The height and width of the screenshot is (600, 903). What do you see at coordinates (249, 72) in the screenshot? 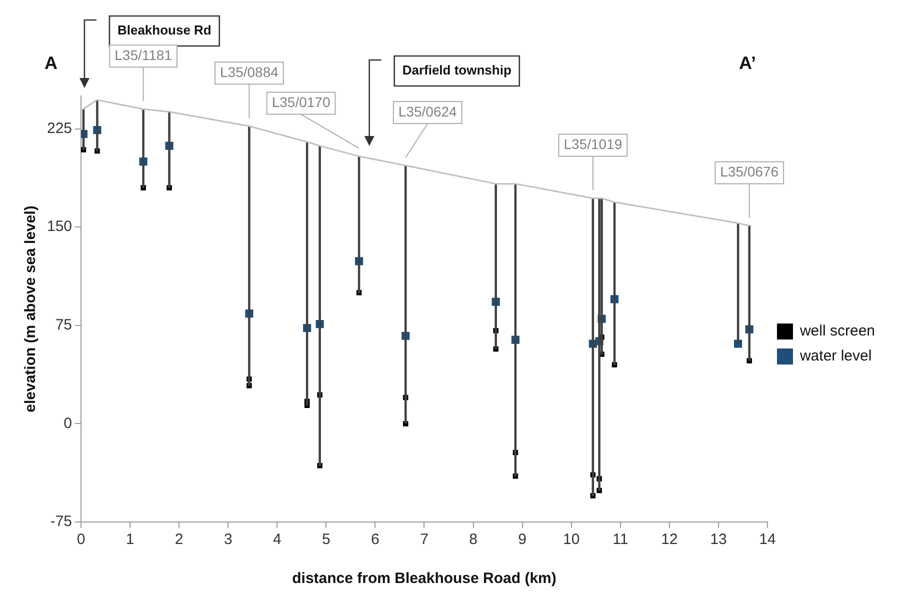
I see `annotation: L35/0884` at bounding box center [249, 72].